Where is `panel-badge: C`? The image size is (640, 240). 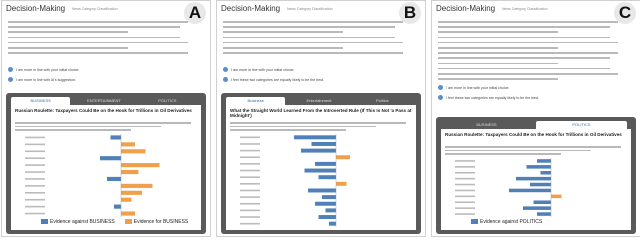 panel-badge: C is located at coordinates (625, 13).